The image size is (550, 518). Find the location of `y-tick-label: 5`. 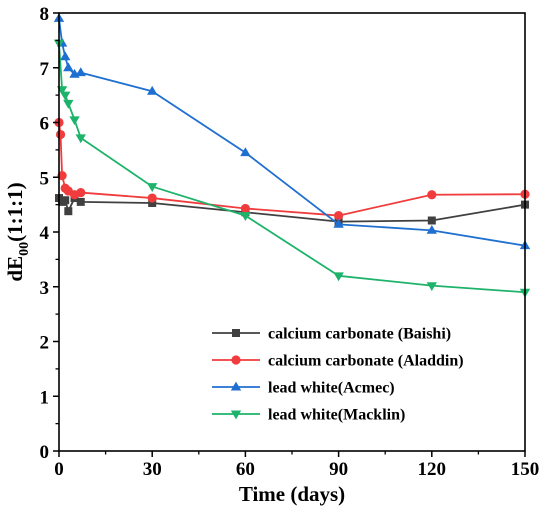

y-tick-label: 5 is located at coordinates (45, 178).